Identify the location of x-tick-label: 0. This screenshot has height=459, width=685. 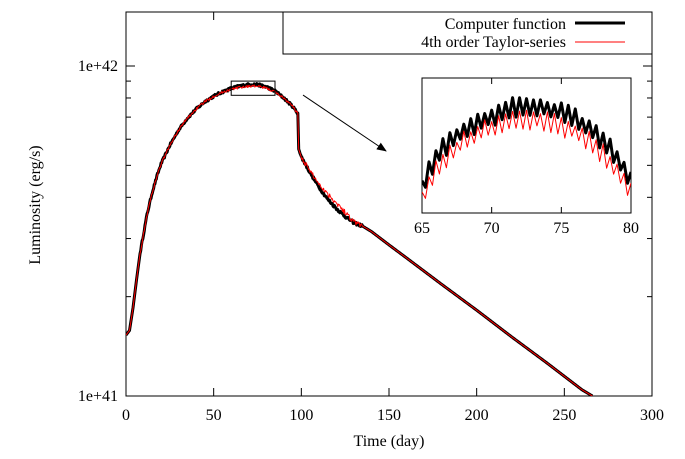
(126, 415).